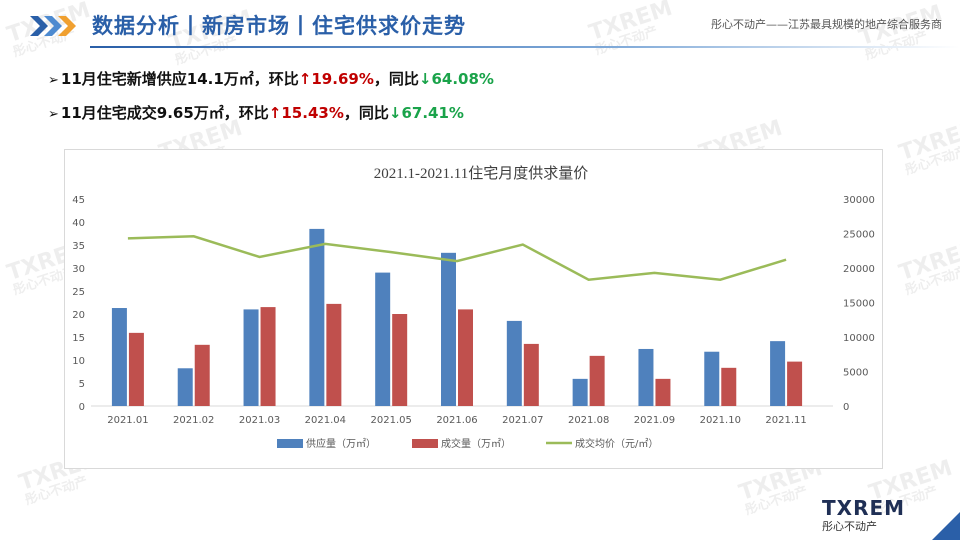 The width and height of the screenshot is (960, 540). What do you see at coordinates (859, 304) in the screenshot?
I see `right-axis-tick-label: 15000` at bounding box center [859, 304].